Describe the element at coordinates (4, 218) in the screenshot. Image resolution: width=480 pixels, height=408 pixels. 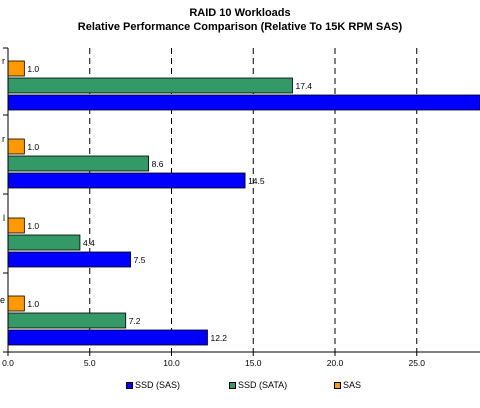
I see `category-label: l` at that location.